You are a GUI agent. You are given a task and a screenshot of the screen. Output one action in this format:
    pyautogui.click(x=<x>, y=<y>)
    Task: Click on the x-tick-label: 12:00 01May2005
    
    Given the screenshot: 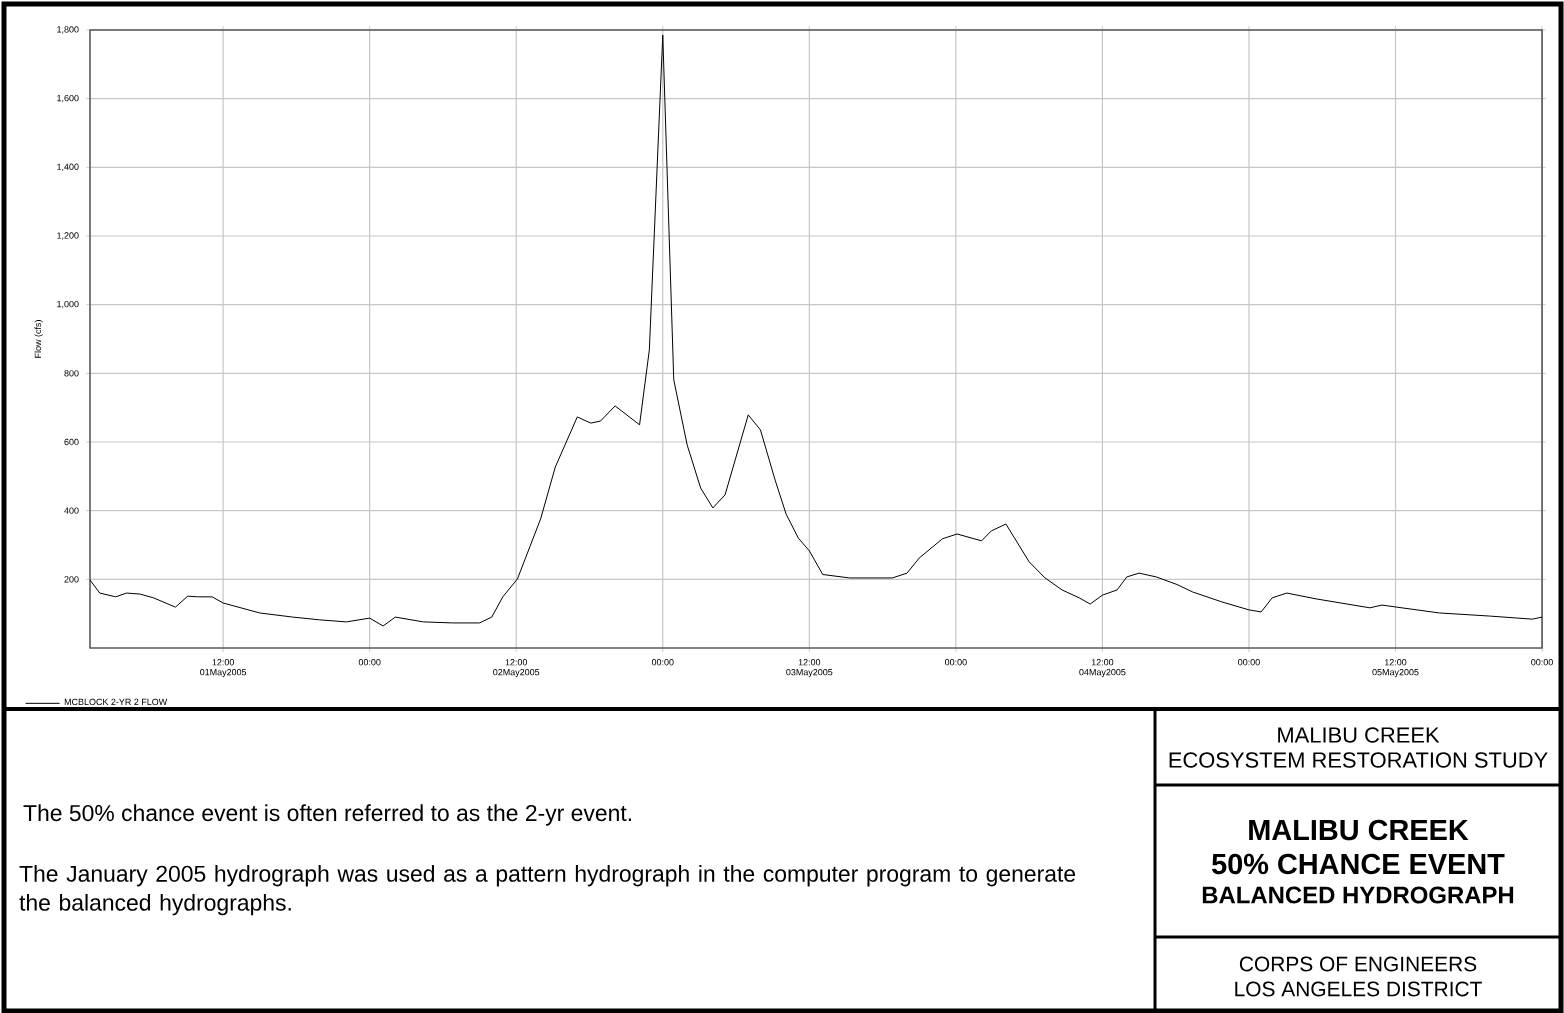 What is the action you would take?
    pyautogui.click(x=223, y=668)
    